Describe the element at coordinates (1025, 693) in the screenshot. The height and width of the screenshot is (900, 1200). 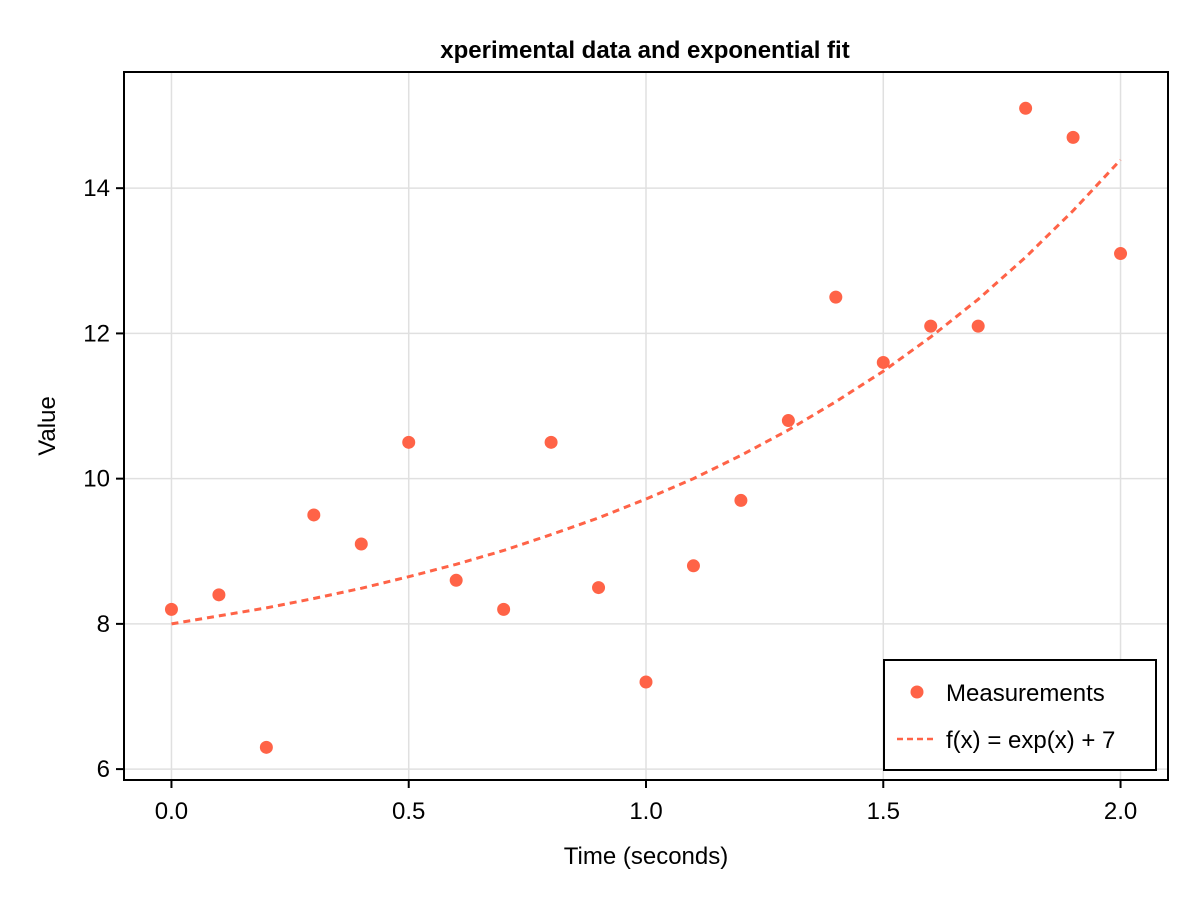
I see `legend-label-measurements: Measurements` at that location.